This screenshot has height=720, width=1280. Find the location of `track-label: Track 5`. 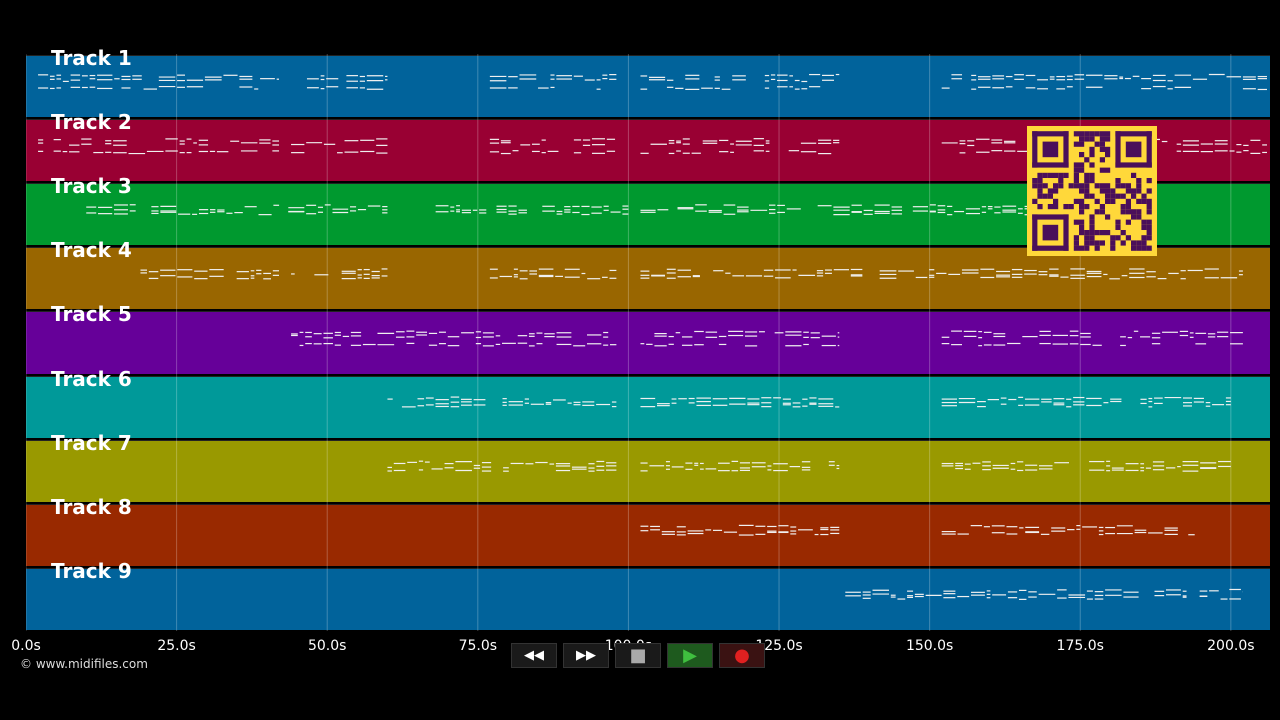

track-label: Track 5 is located at coordinates (91, 314).